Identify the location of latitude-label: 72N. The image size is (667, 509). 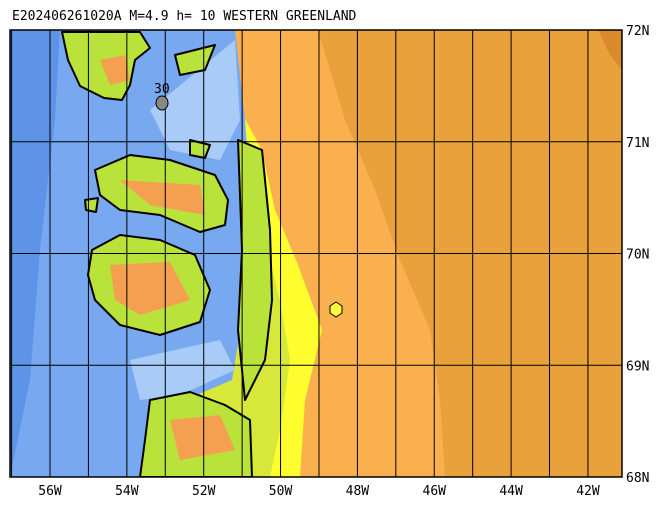
(637, 31).